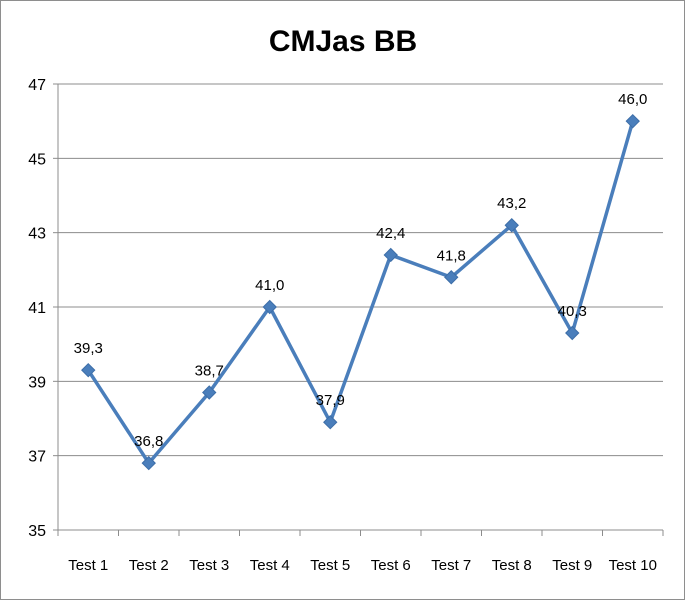 The width and height of the screenshot is (685, 600). What do you see at coordinates (632, 99) in the screenshot?
I see `data-label: 46,0` at bounding box center [632, 99].